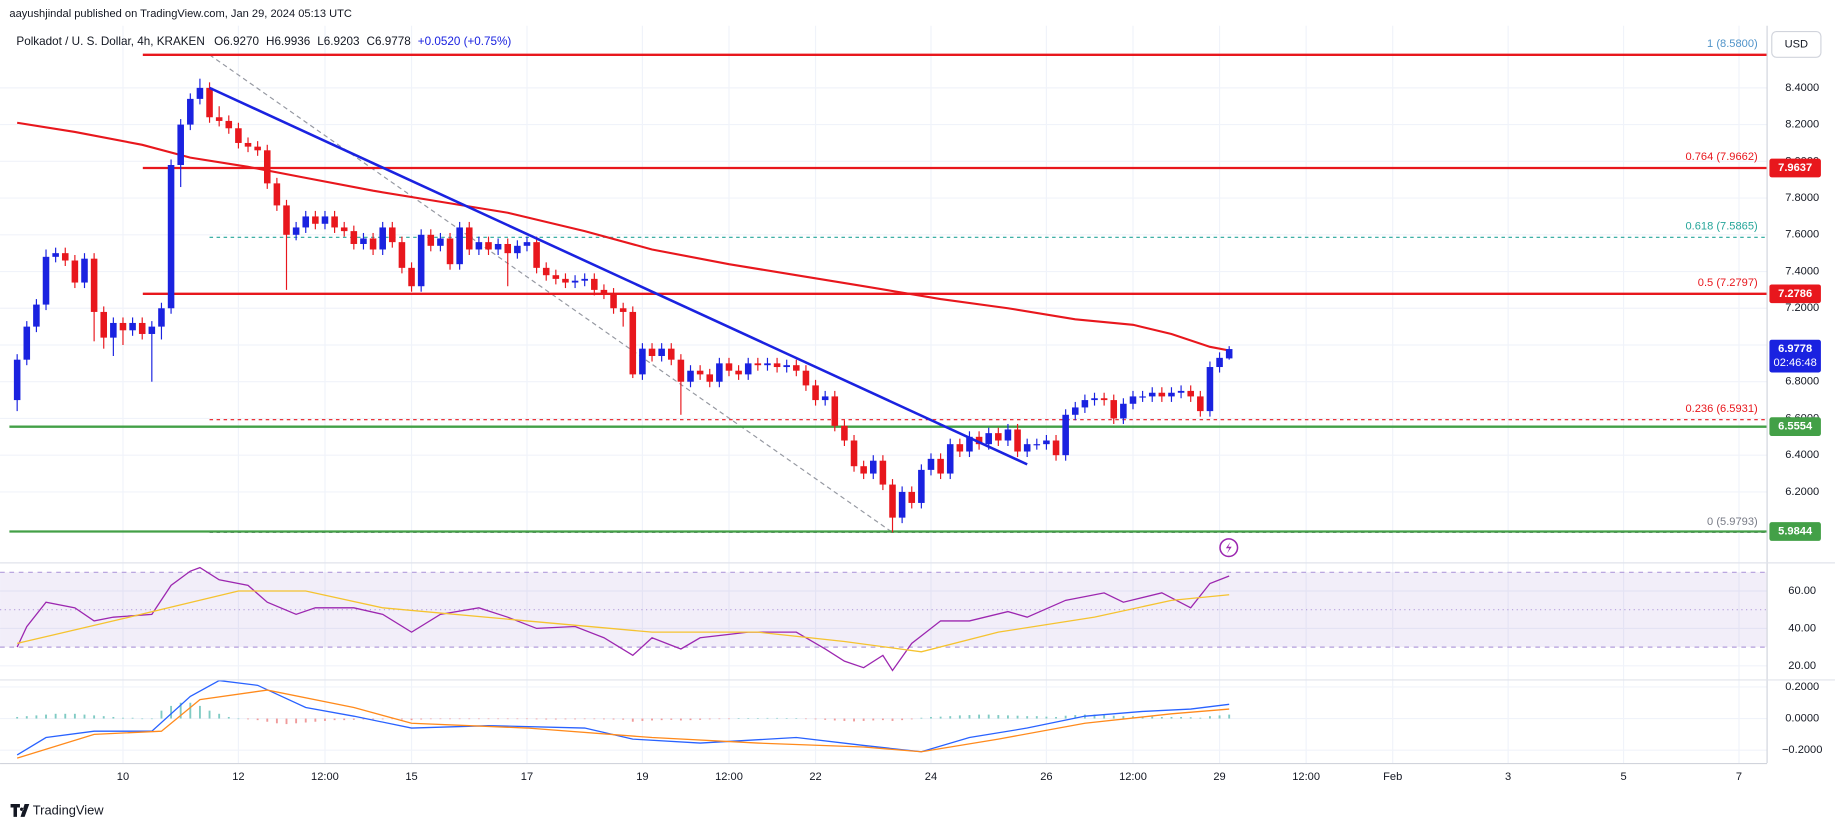  I want to click on countdown-label: 02:46:48, so click(1795, 363).